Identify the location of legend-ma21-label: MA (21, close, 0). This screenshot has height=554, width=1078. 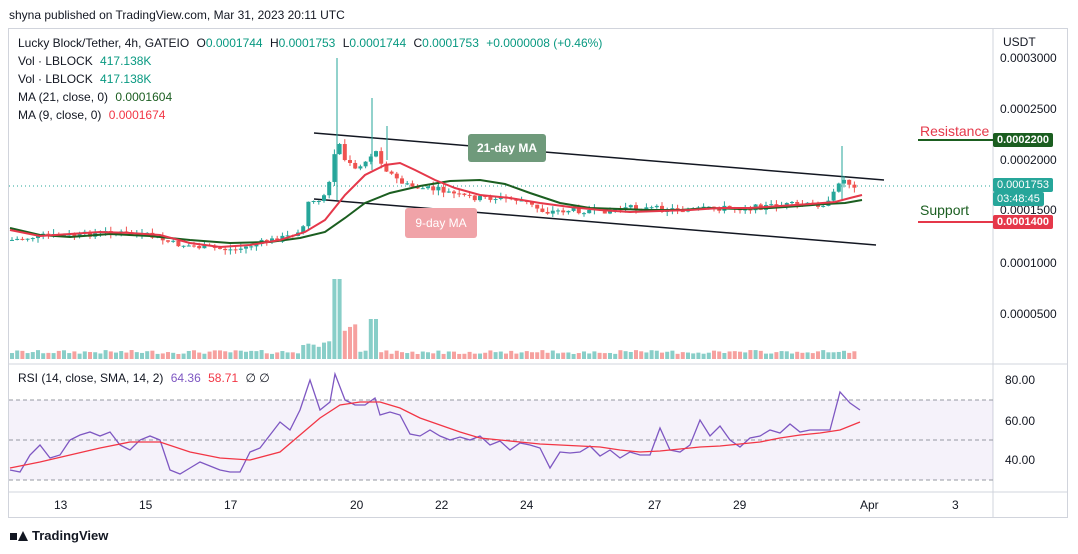
(63, 97).